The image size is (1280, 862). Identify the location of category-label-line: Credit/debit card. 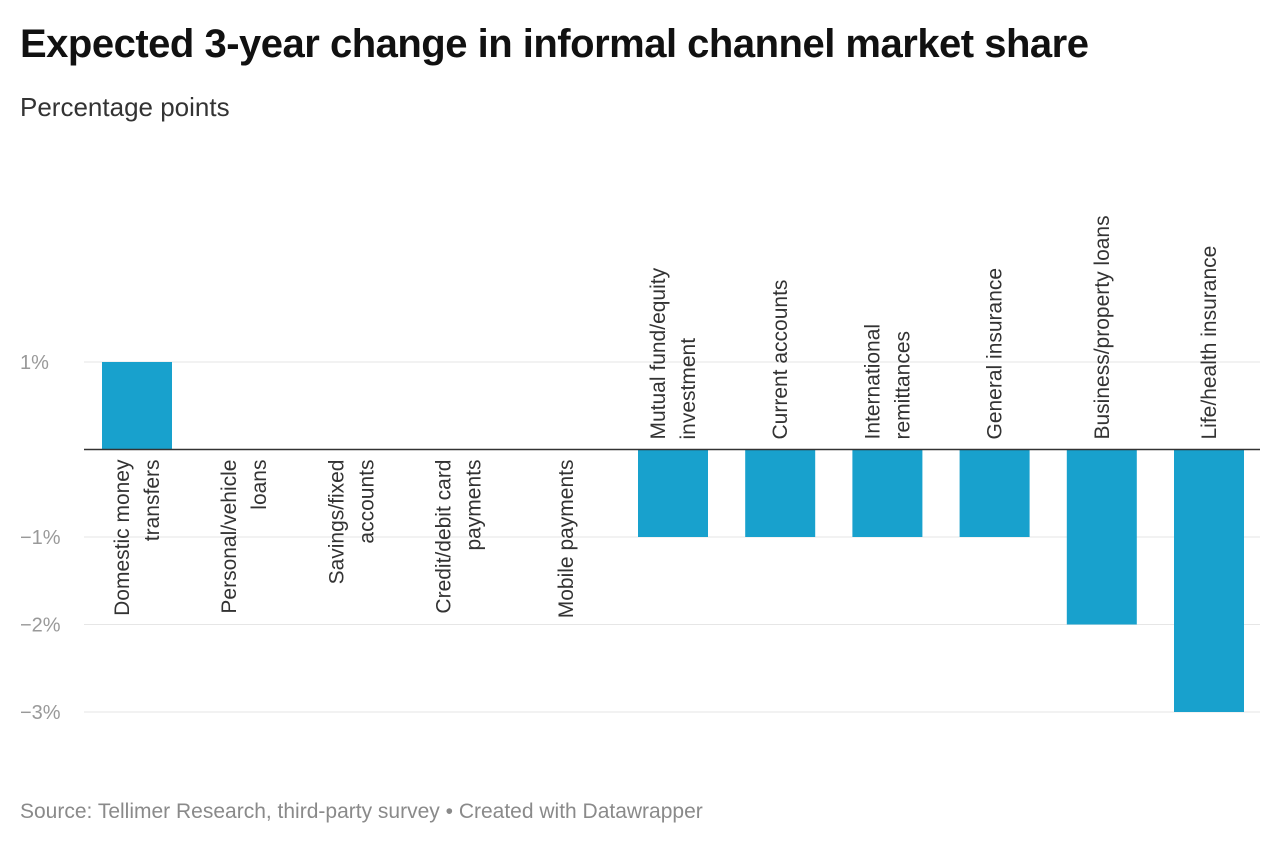
(444, 536).